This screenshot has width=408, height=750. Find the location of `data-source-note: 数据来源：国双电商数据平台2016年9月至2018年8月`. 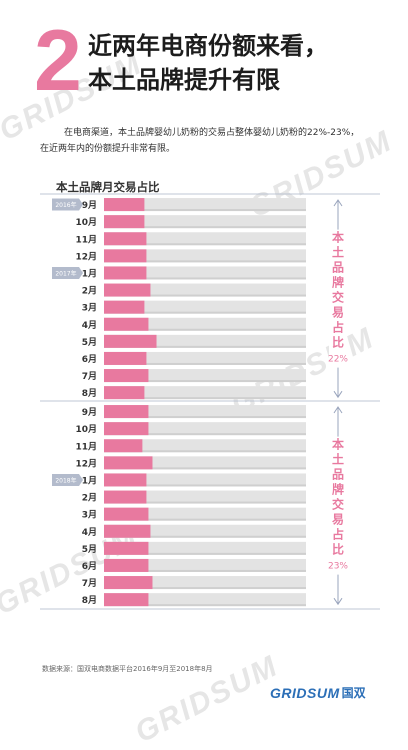

data-source-note: 数据来源：国双电商数据平台2016年9月至2018年8月 is located at coordinates (127, 669).